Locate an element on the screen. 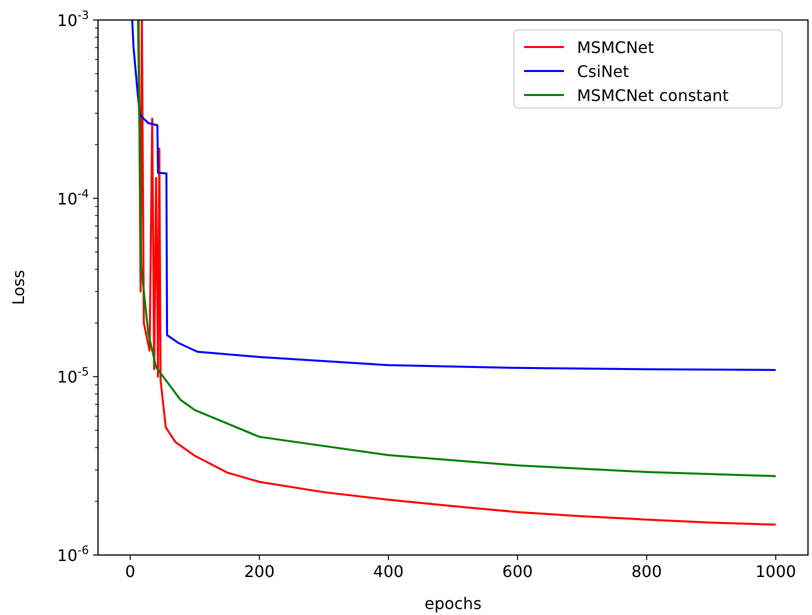 Image resolution: width=812 pixels, height=615 pixels. x-tick-label: 1000 is located at coordinates (775, 571).